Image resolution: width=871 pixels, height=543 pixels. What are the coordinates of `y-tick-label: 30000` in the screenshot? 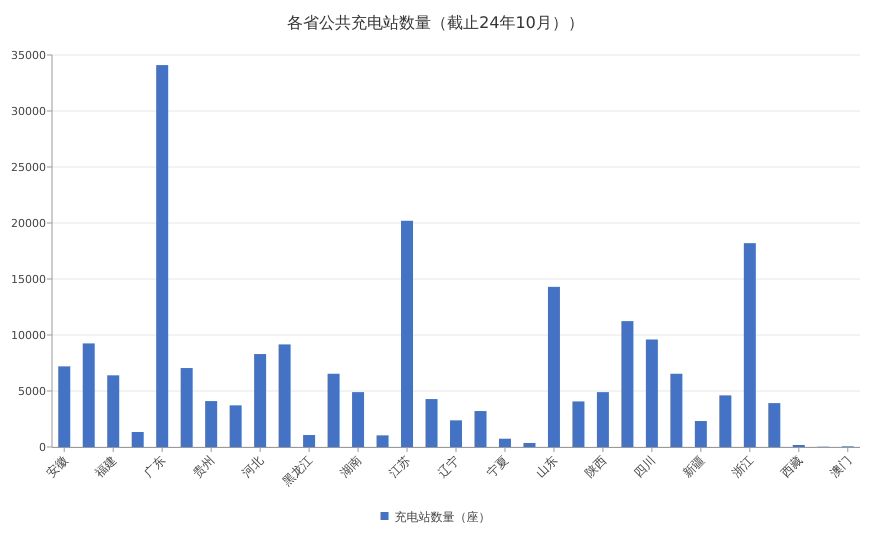 It's located at (28, 111).